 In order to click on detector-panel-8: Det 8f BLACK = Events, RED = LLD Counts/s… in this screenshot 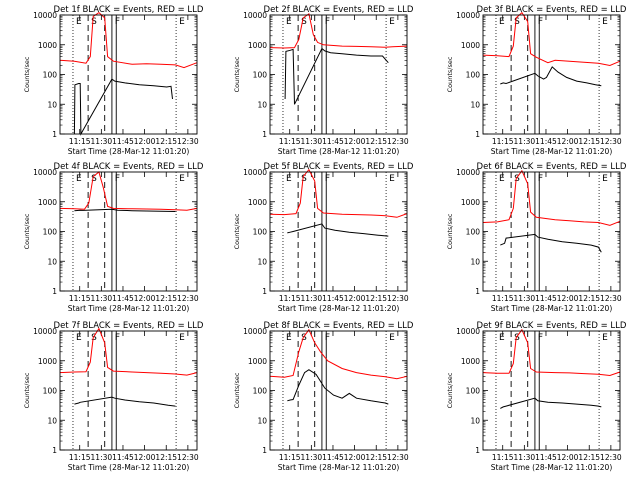, I will do `click(323, 396)`.